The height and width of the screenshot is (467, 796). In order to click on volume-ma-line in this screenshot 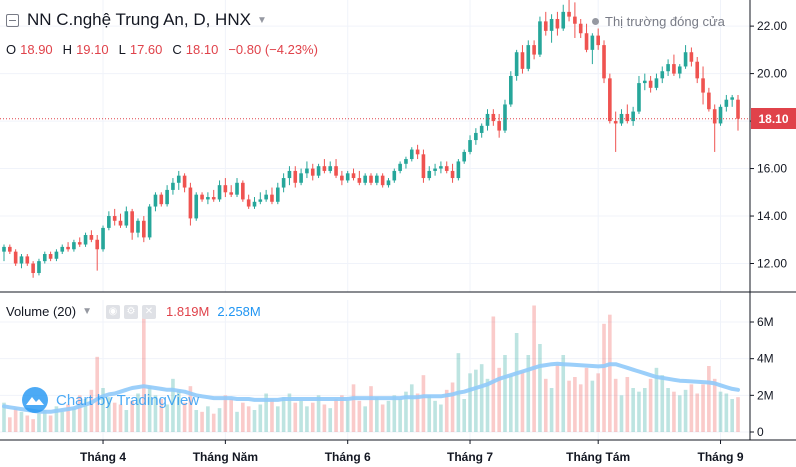, I will do `click(371, 387)`.